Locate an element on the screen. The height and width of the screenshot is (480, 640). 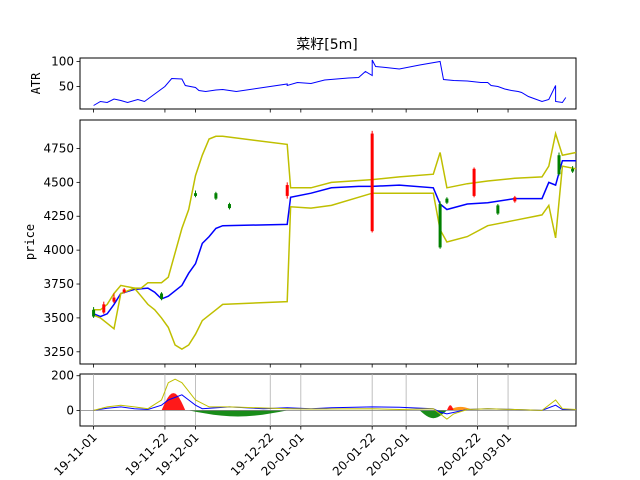
y-tick-label: 3750 is located at coordinates (58, 284).